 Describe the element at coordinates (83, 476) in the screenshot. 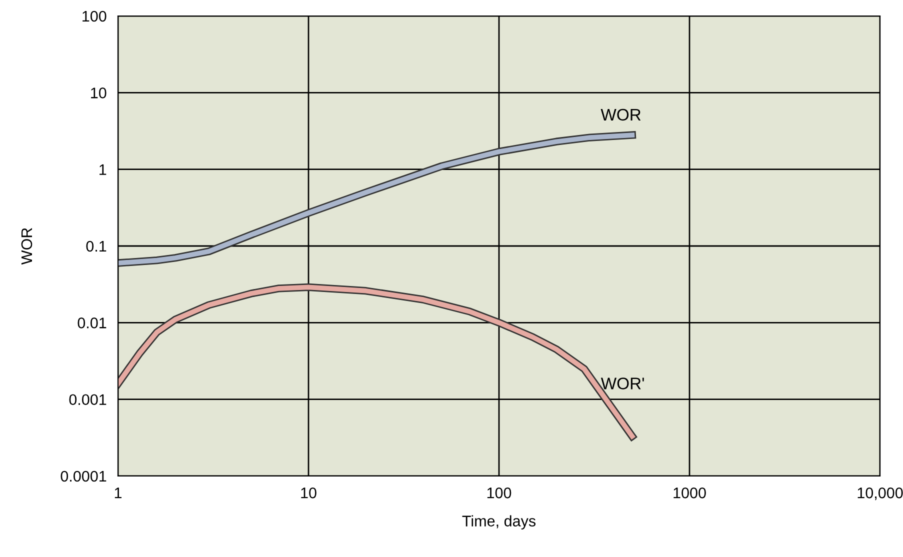

I see `y-tick-label: 0.0001` at that location.